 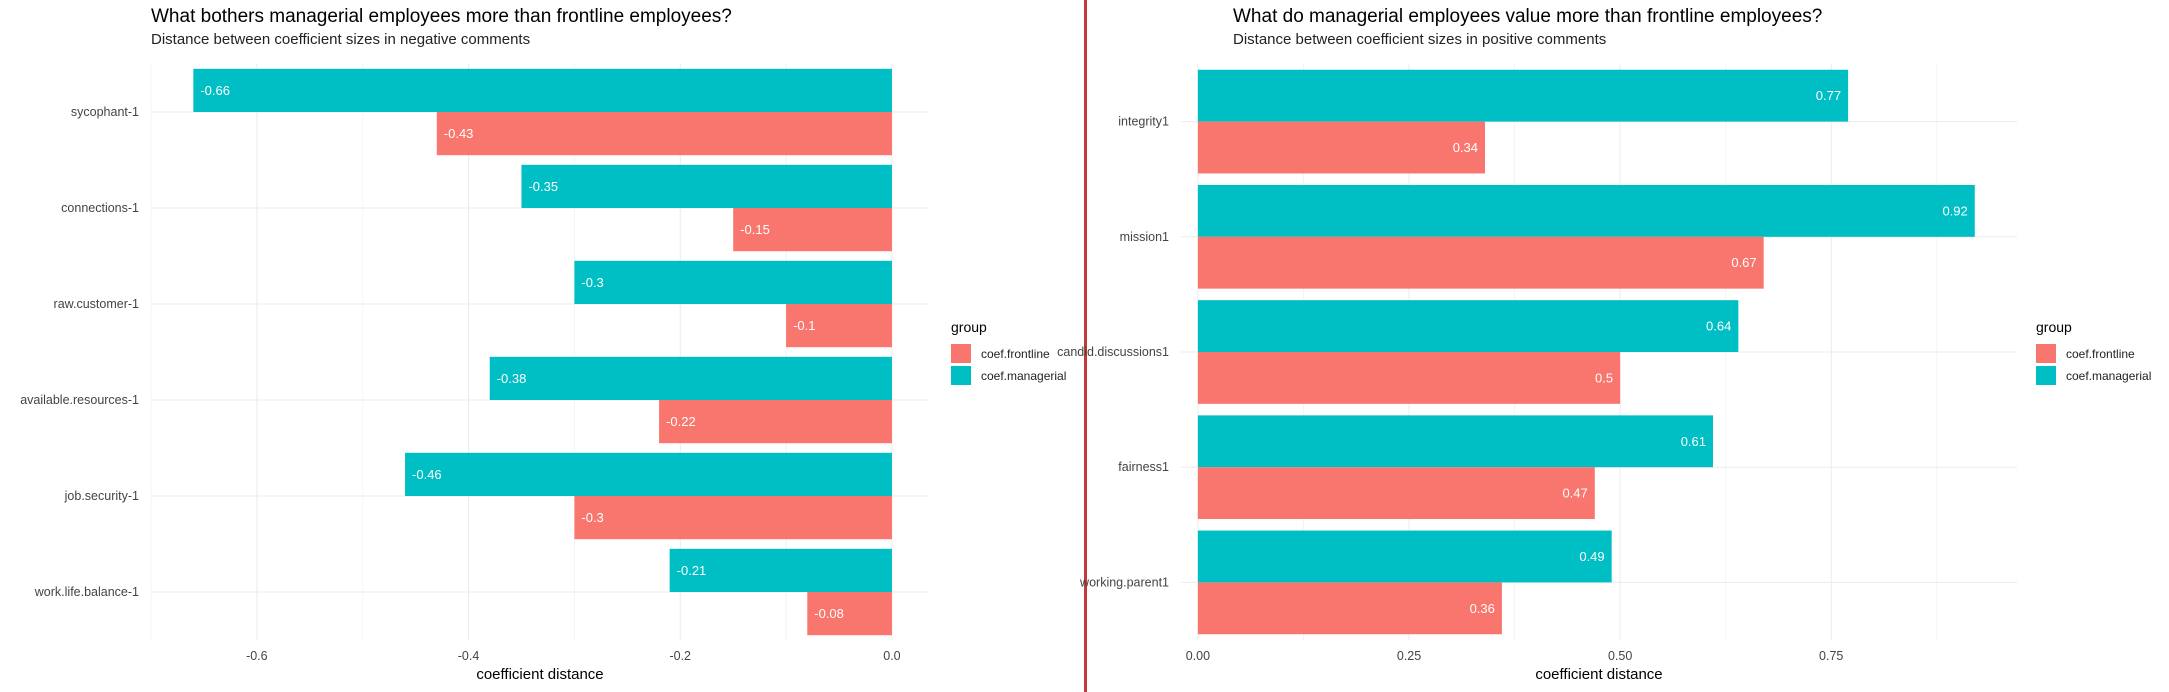 I want to click on panel-divider, so click(x=1085, y=346).